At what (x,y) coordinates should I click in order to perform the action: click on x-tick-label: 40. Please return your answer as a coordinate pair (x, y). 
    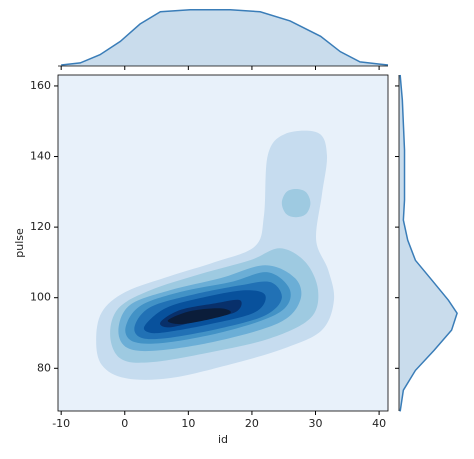
    Looking at the image, I should click on (379, 423).